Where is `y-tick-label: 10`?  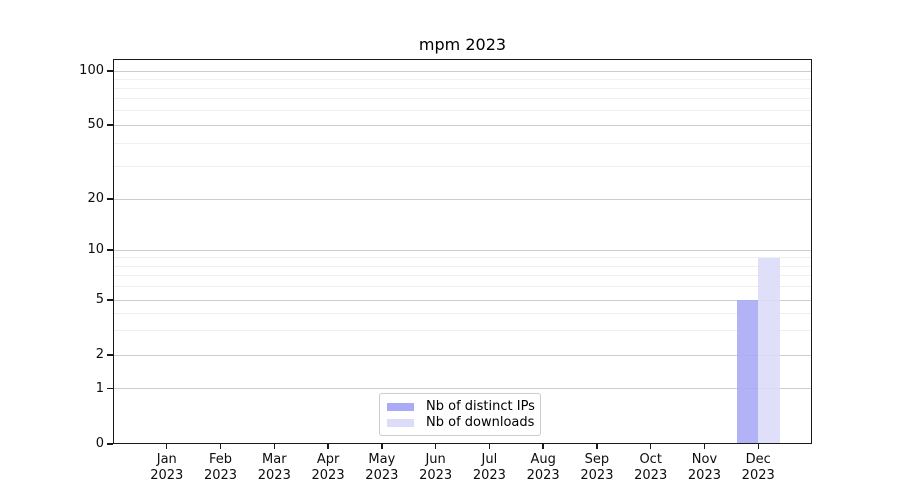 y-tick-label: 10 is located at coordinates (95, 249).